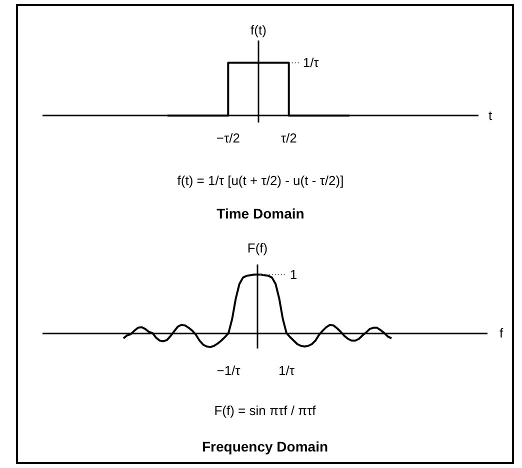 The height and width of the screenshot is (468, 522). Describe the element at coordinates (311, 62) in the screenshot. I see `annotation: 1/τ` at that location.